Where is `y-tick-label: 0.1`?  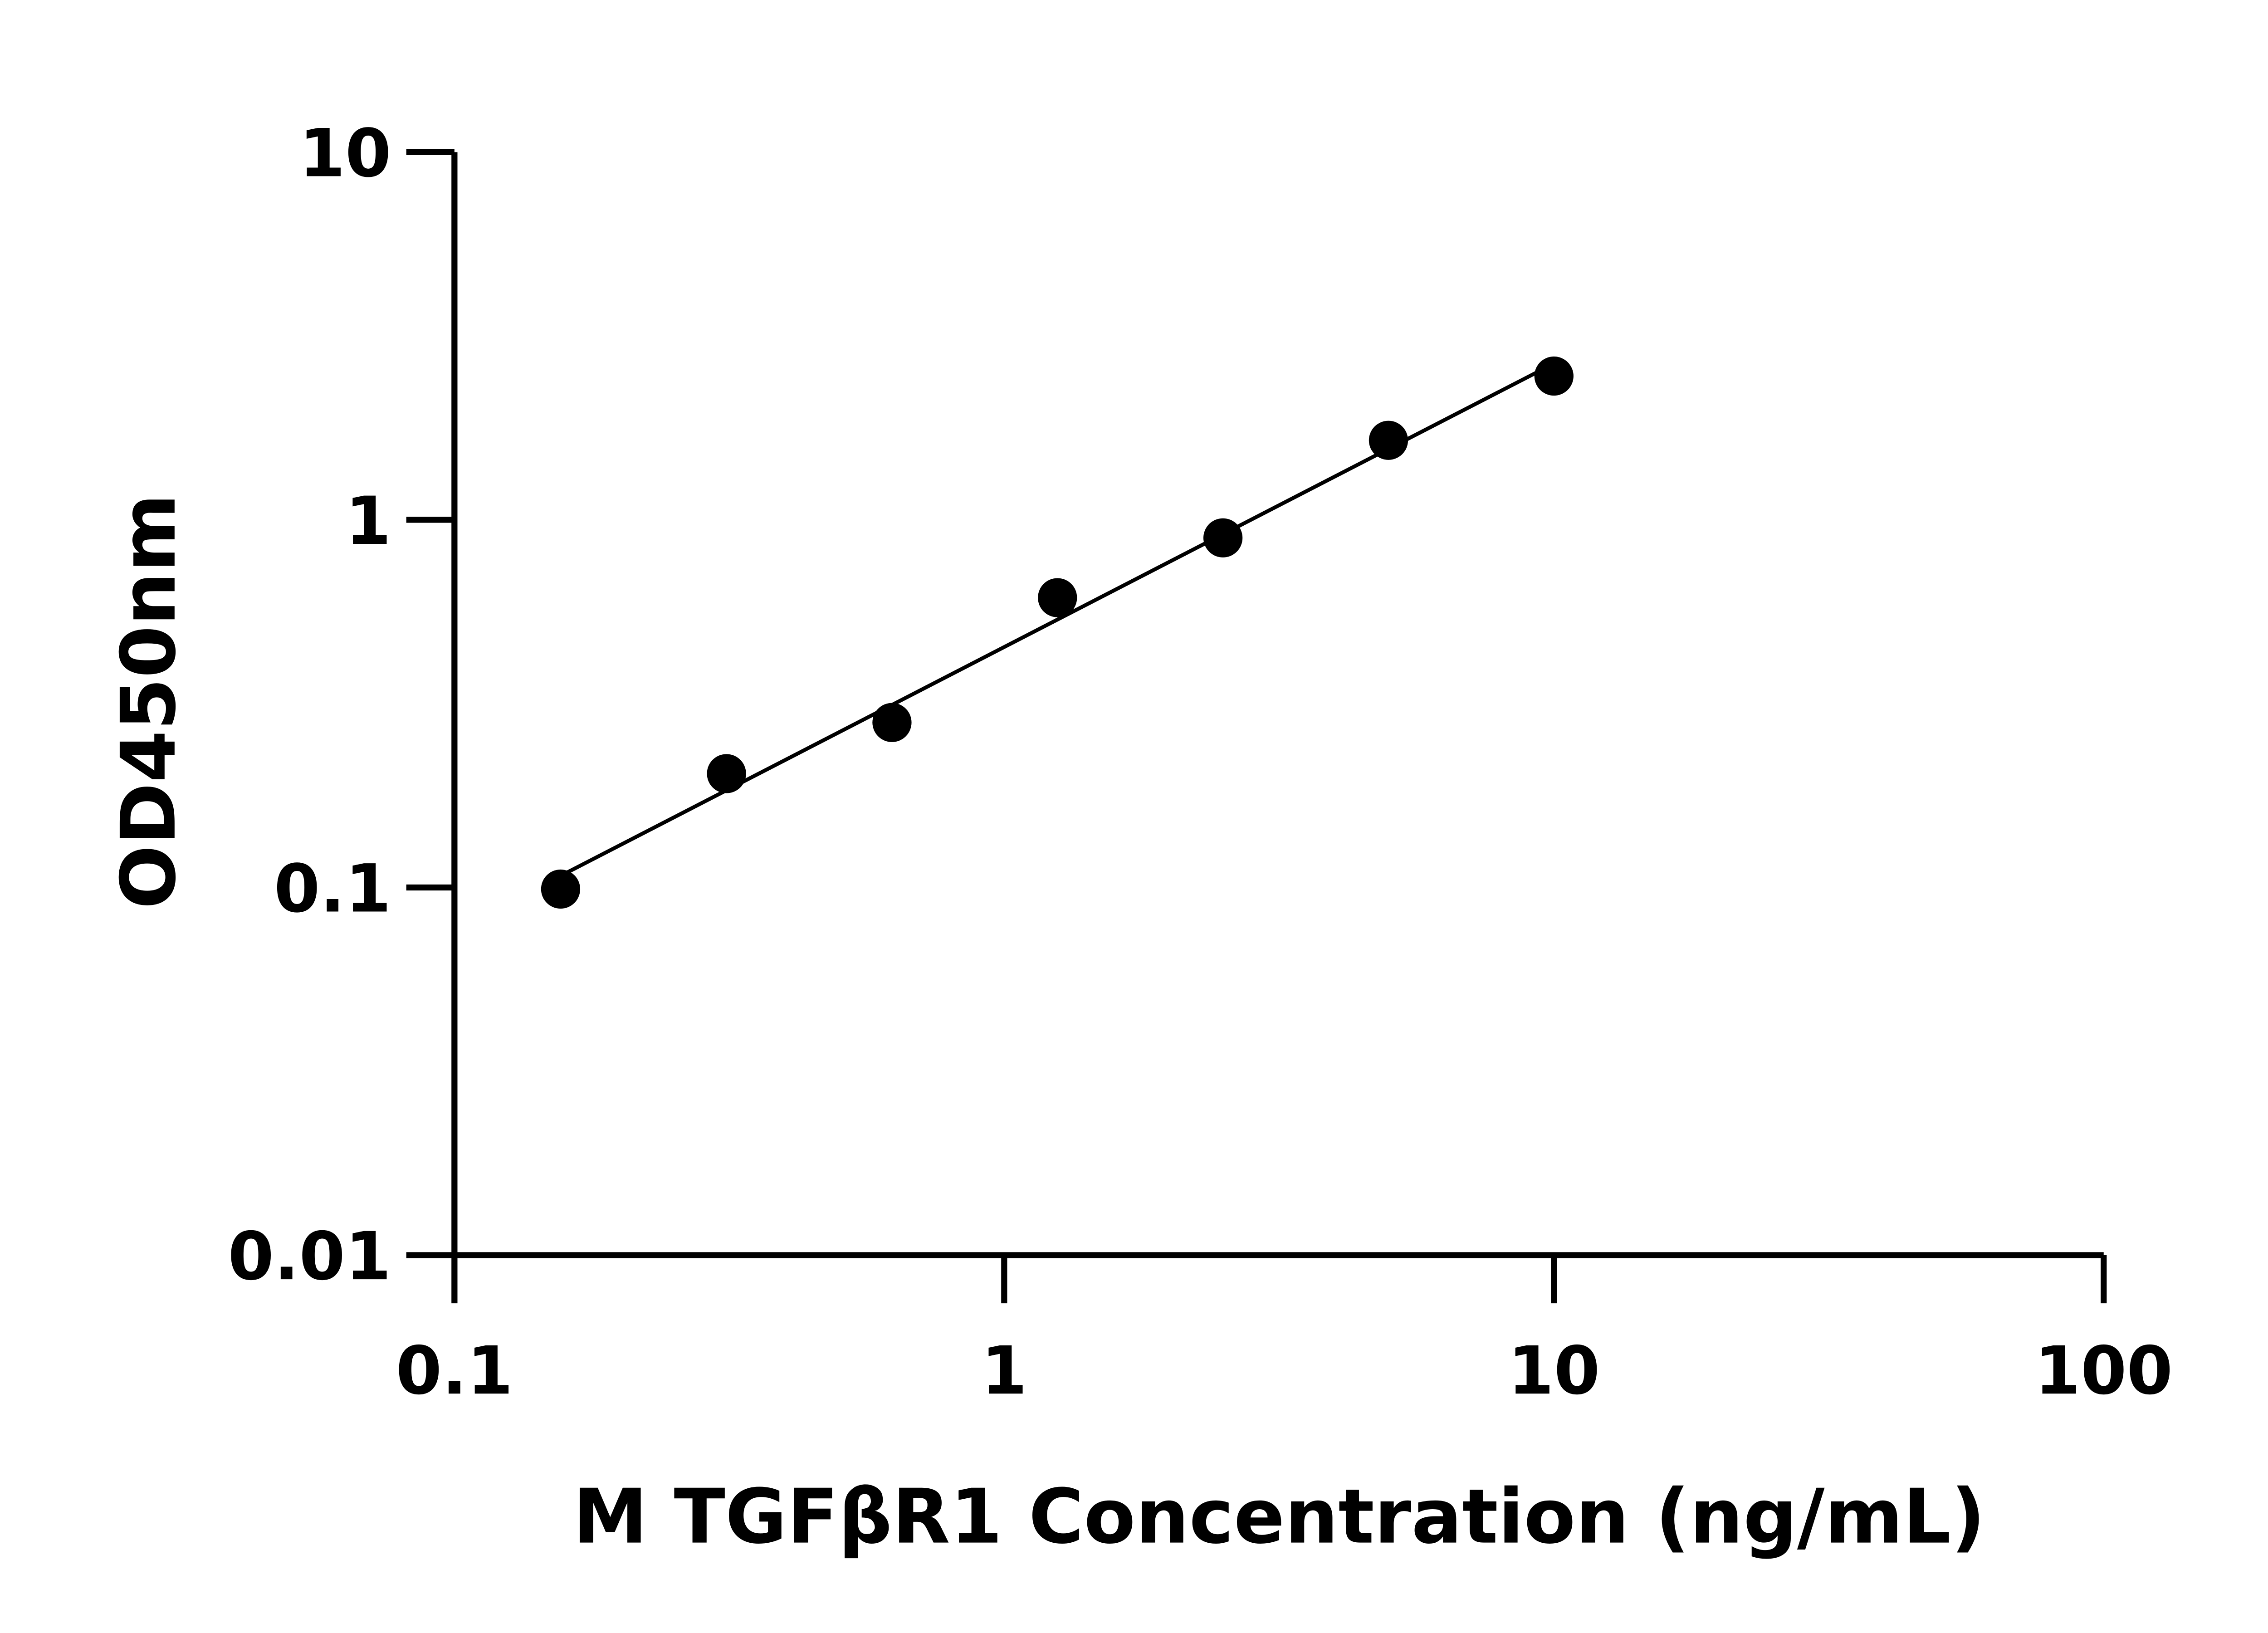
y-tick-label: 0.1 is located at coordinates (332, 889).